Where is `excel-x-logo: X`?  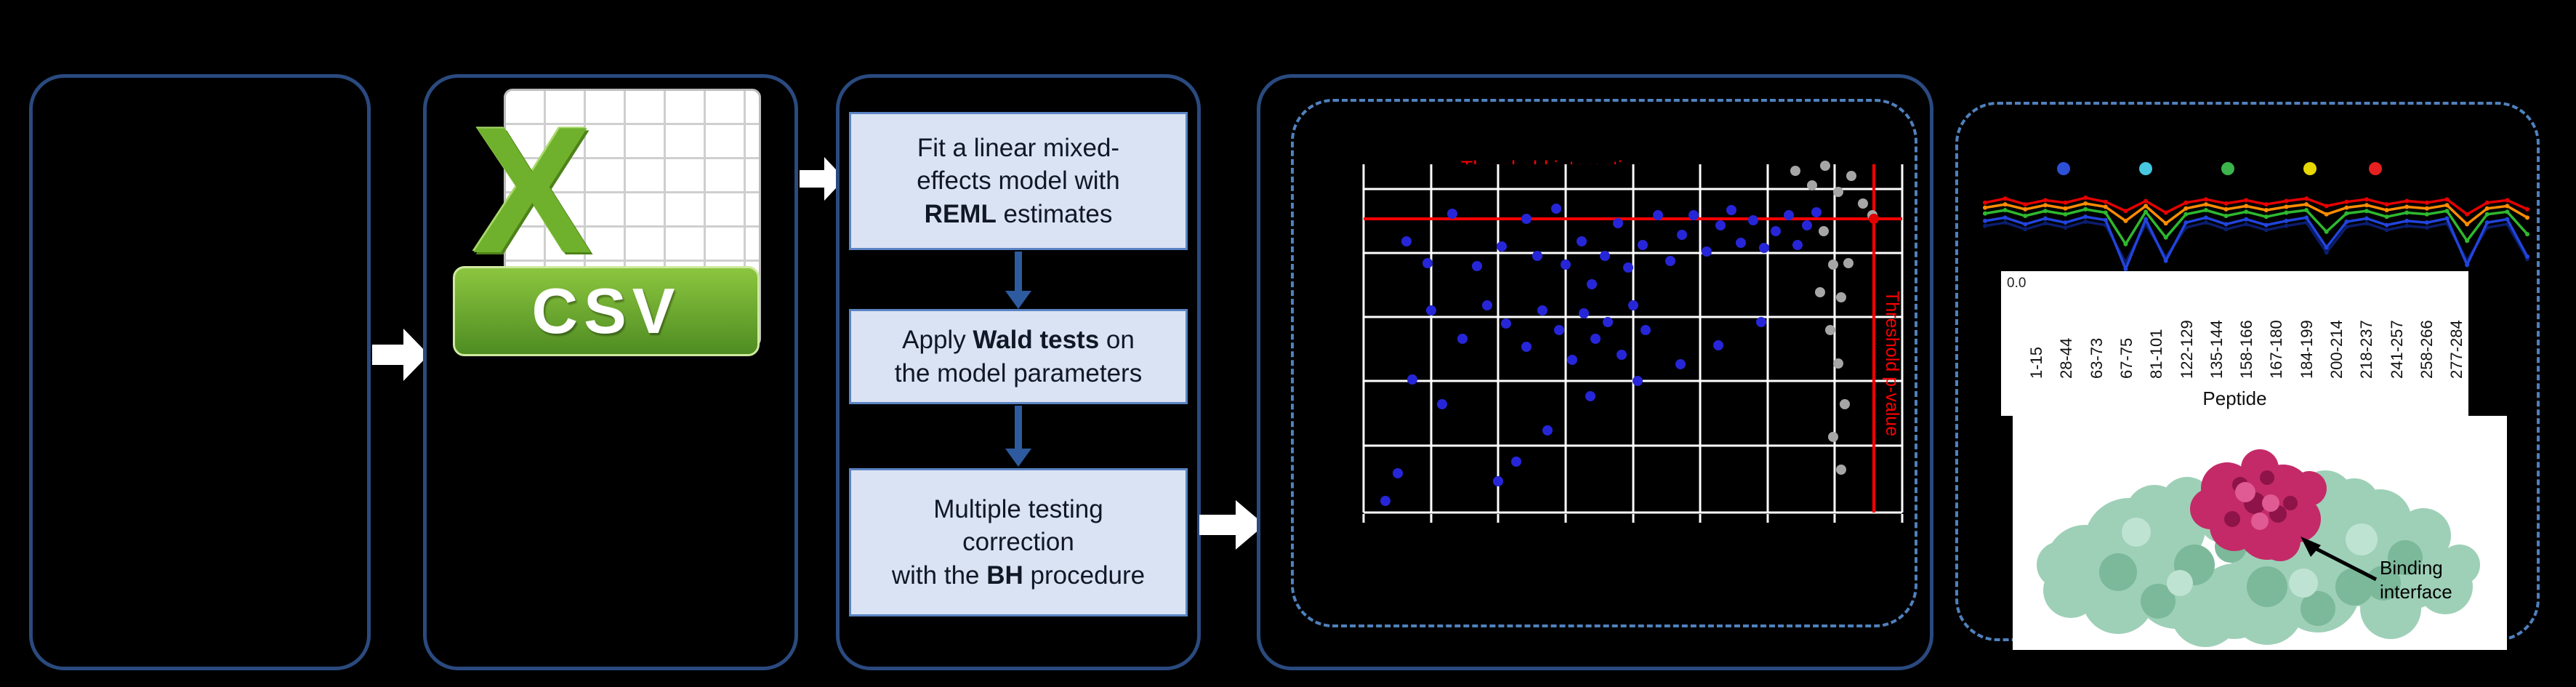
excel-x-logo: X is located at coordinates (532, 190).